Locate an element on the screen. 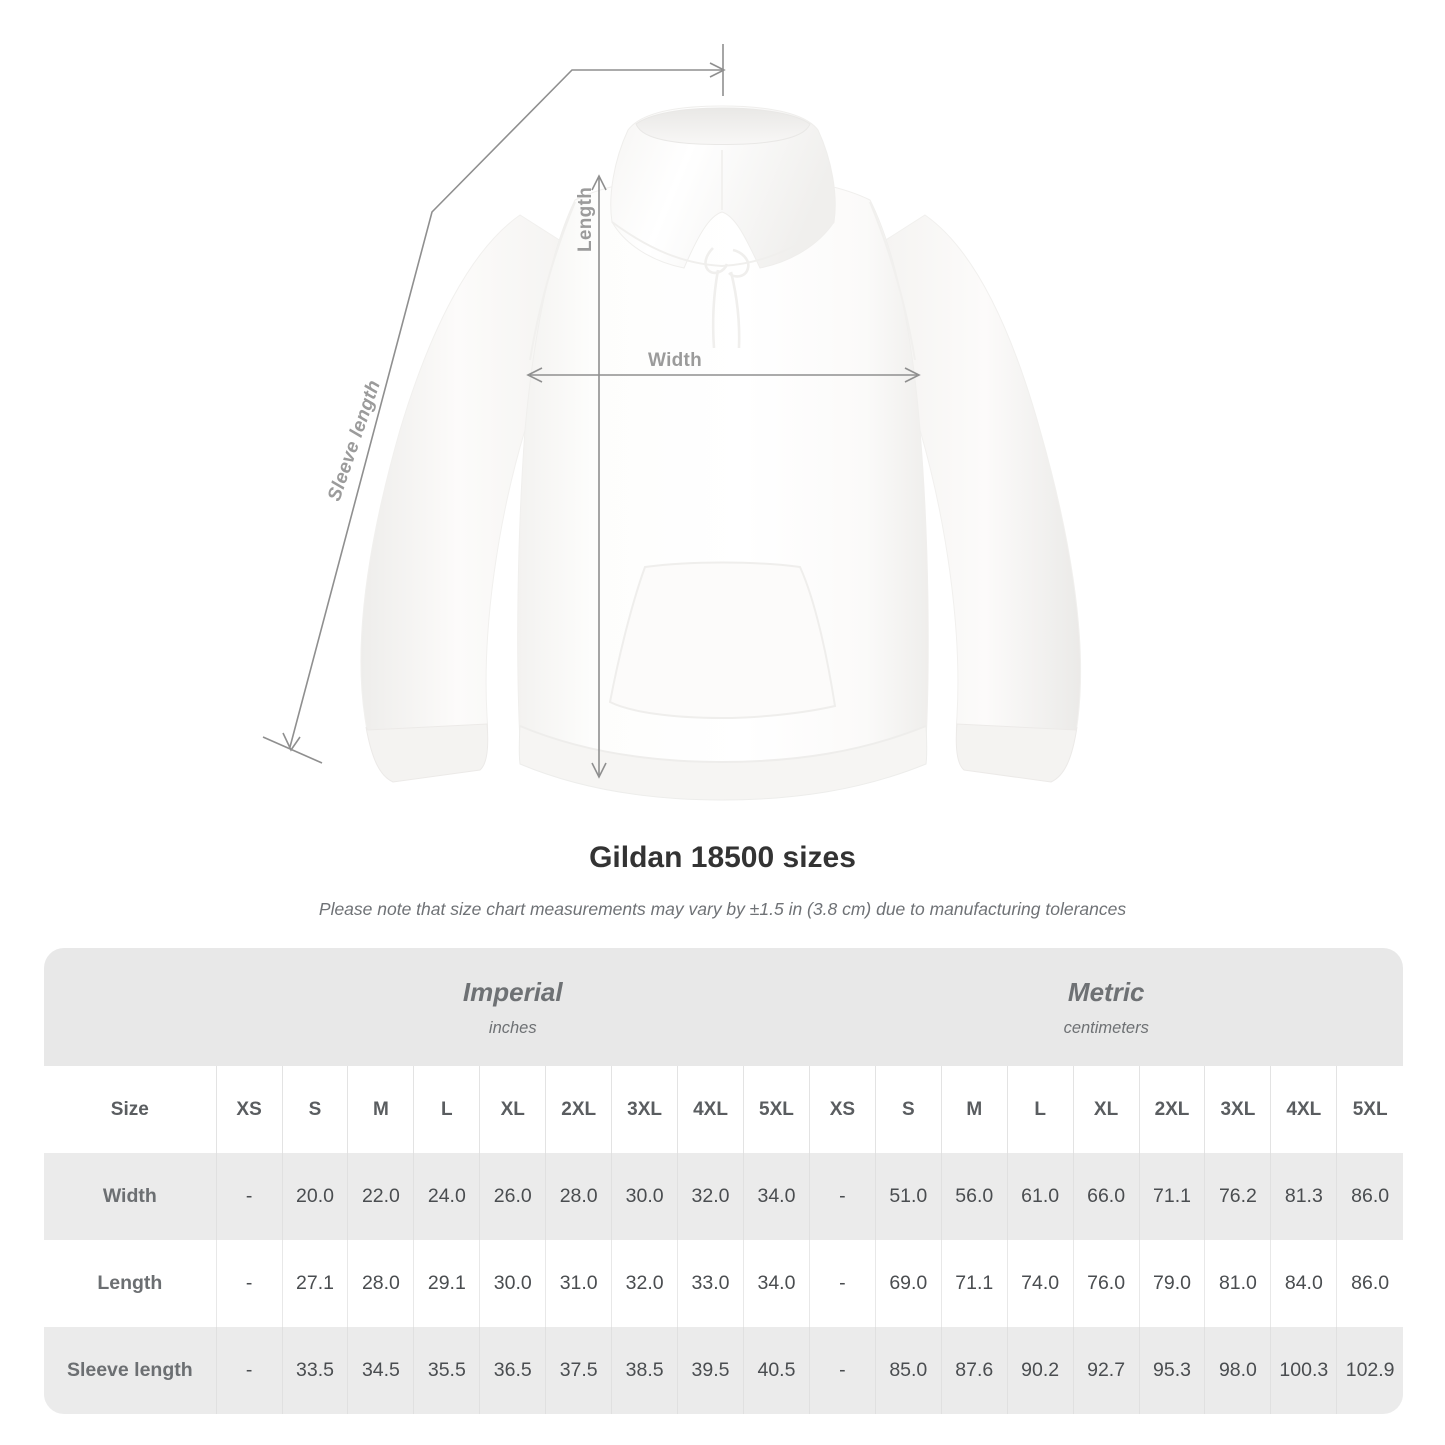 The height and width of the screenshot is (1445, 1445). size-header-metric-5xl: 5XL is located at coordinates (1369, 1109).